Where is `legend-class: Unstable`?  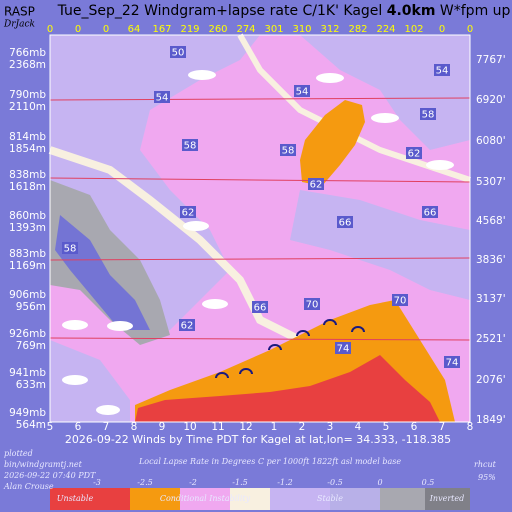 legend-class: Unstable is located at coordinates (75, 498).